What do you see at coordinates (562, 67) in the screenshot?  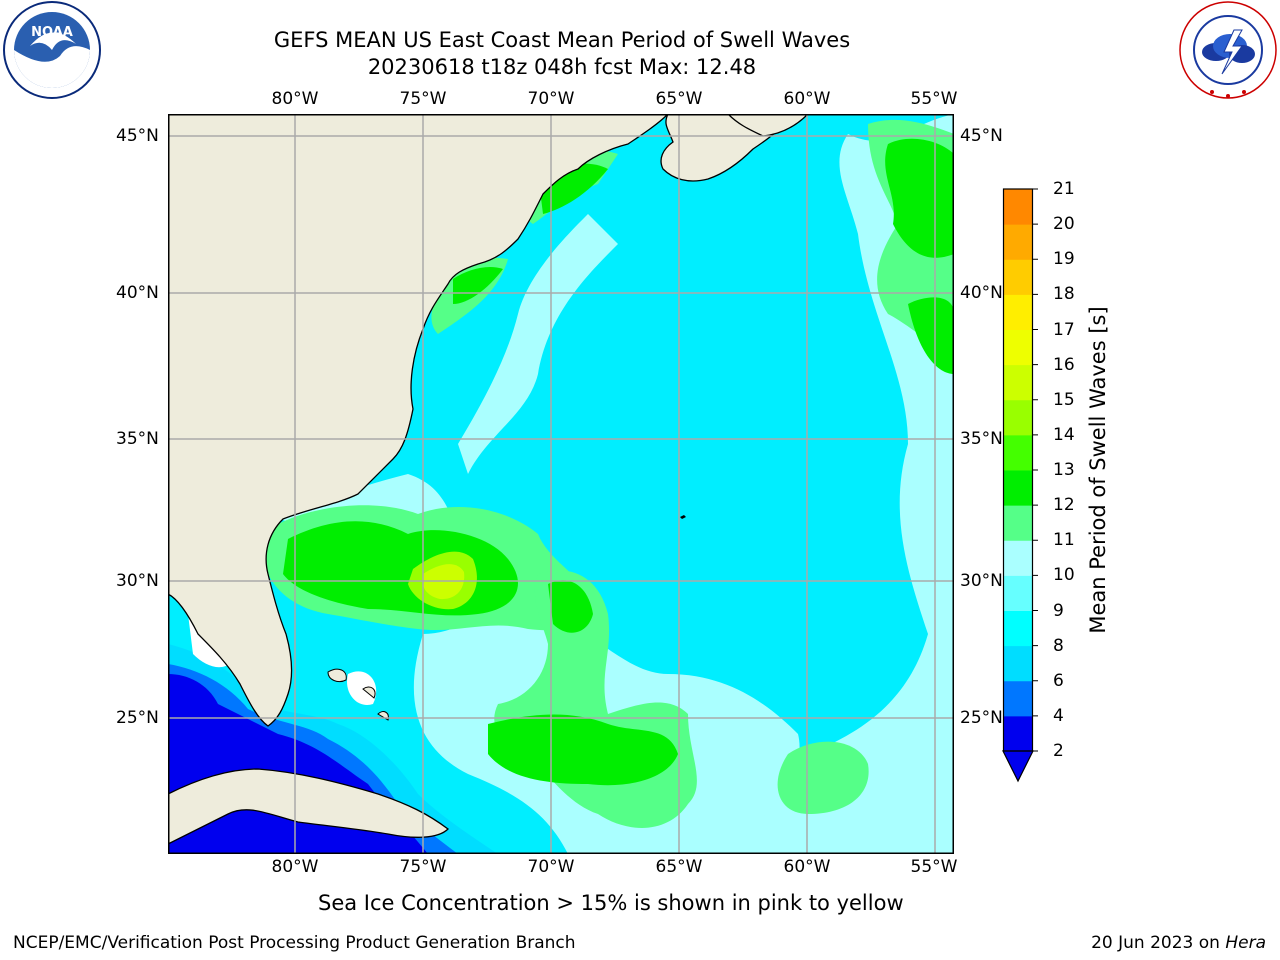 I see `chart-subtitle: 20230618 t18z 048h fcst Max: 12.48` at bounding box center [562, 67].